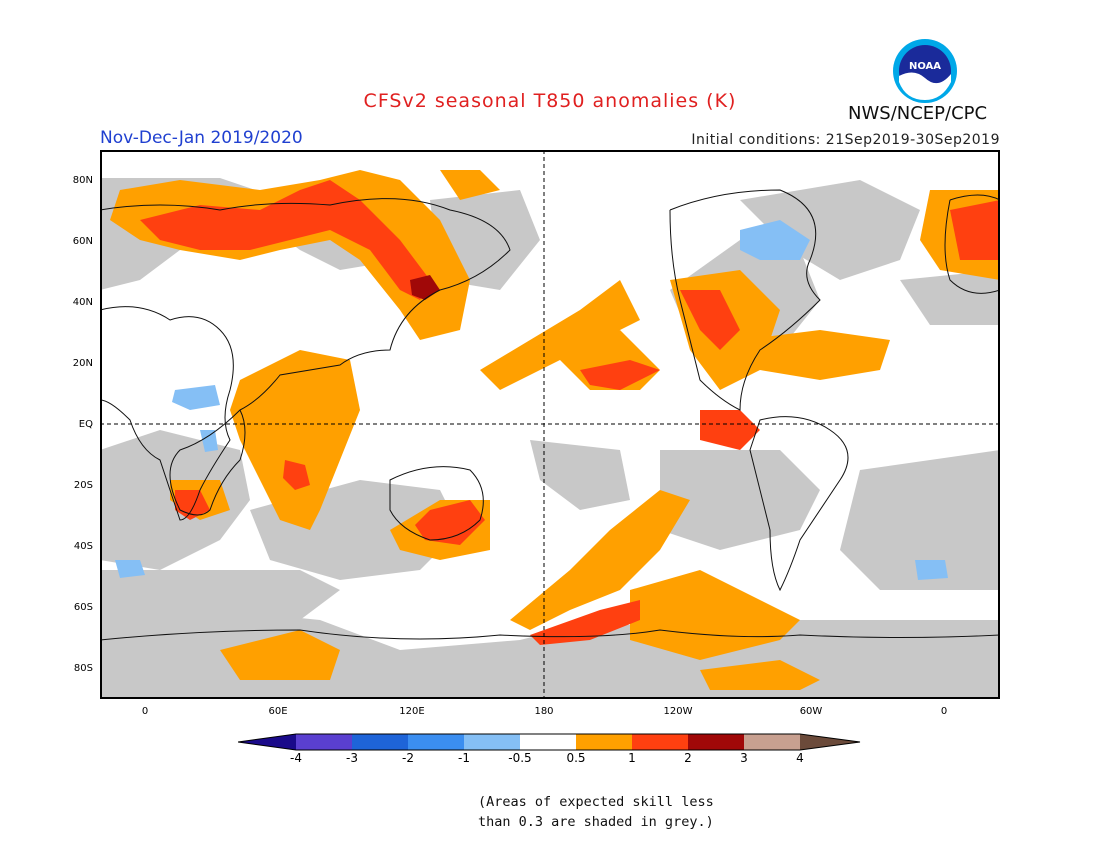 Image resolution: width=1100 pixels, height=850 pixels. I want to click on lat-label: 80N, so click(82, 180).